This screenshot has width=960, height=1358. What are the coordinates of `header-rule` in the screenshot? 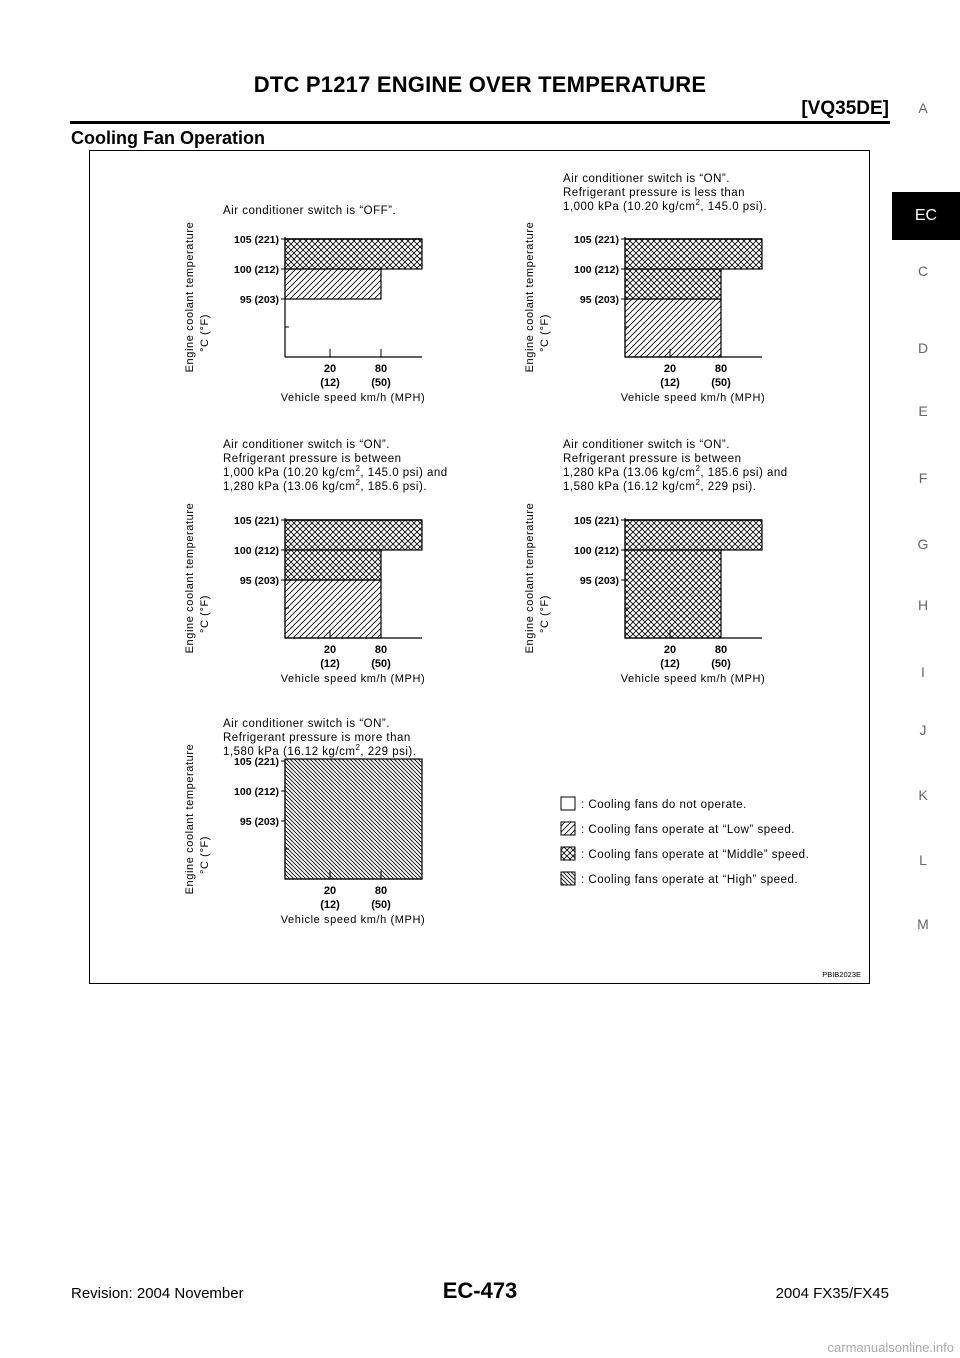 It's located at (480, 122).